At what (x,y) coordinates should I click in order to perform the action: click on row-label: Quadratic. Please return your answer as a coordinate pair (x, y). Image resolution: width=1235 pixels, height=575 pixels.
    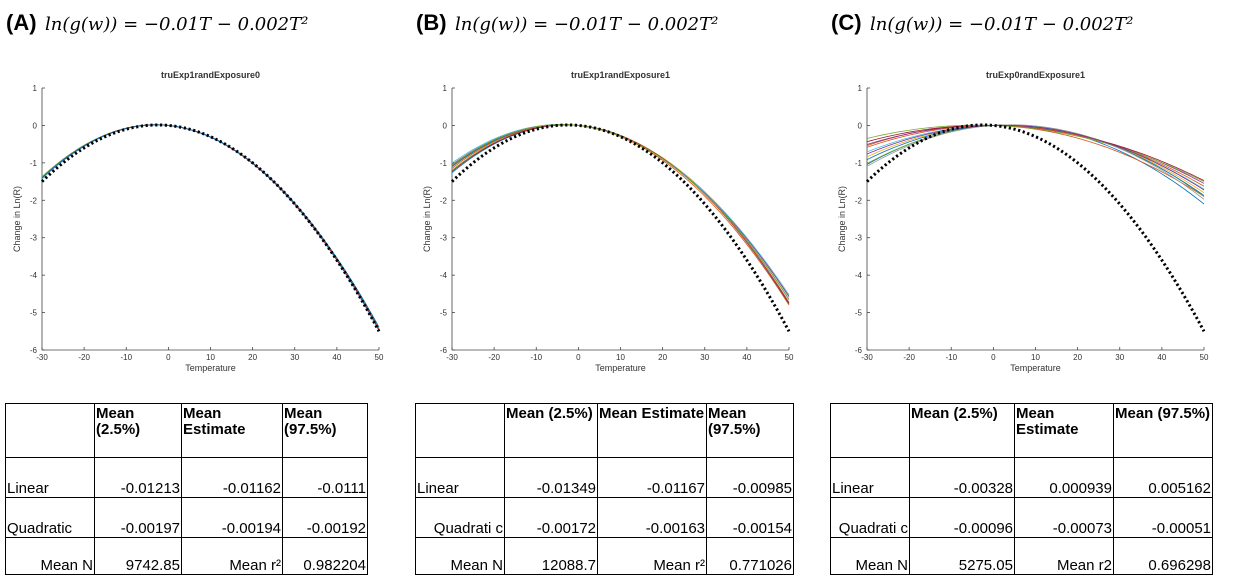
    Looking at the image, I should click on (50, 517).